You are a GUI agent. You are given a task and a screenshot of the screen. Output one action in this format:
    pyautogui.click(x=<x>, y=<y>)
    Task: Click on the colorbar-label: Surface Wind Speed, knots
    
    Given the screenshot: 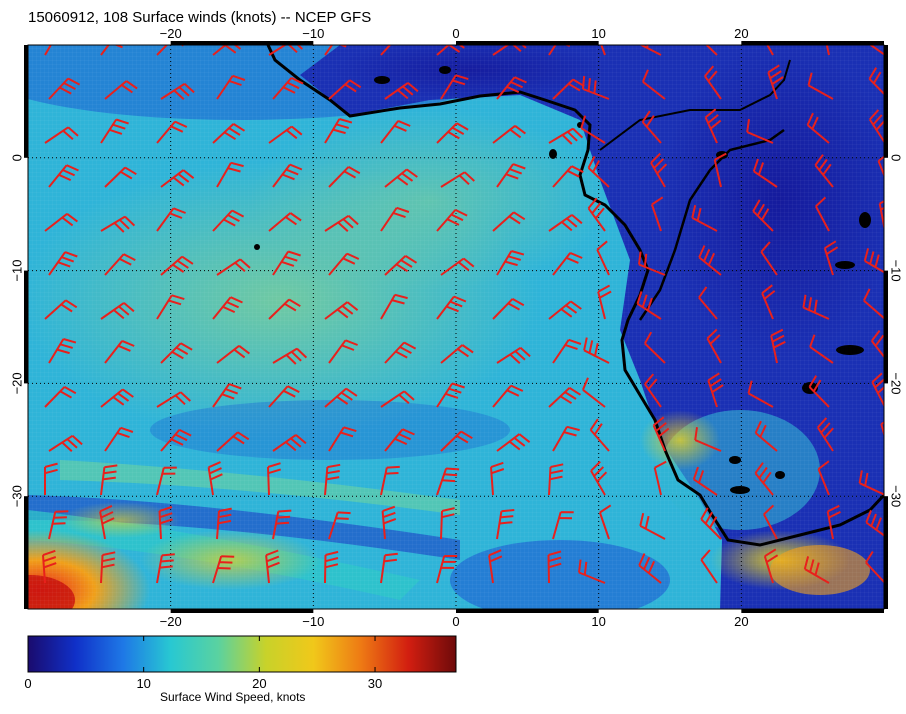 What is the action you would take?
    pyautogui.click(x=233, y=697)
    